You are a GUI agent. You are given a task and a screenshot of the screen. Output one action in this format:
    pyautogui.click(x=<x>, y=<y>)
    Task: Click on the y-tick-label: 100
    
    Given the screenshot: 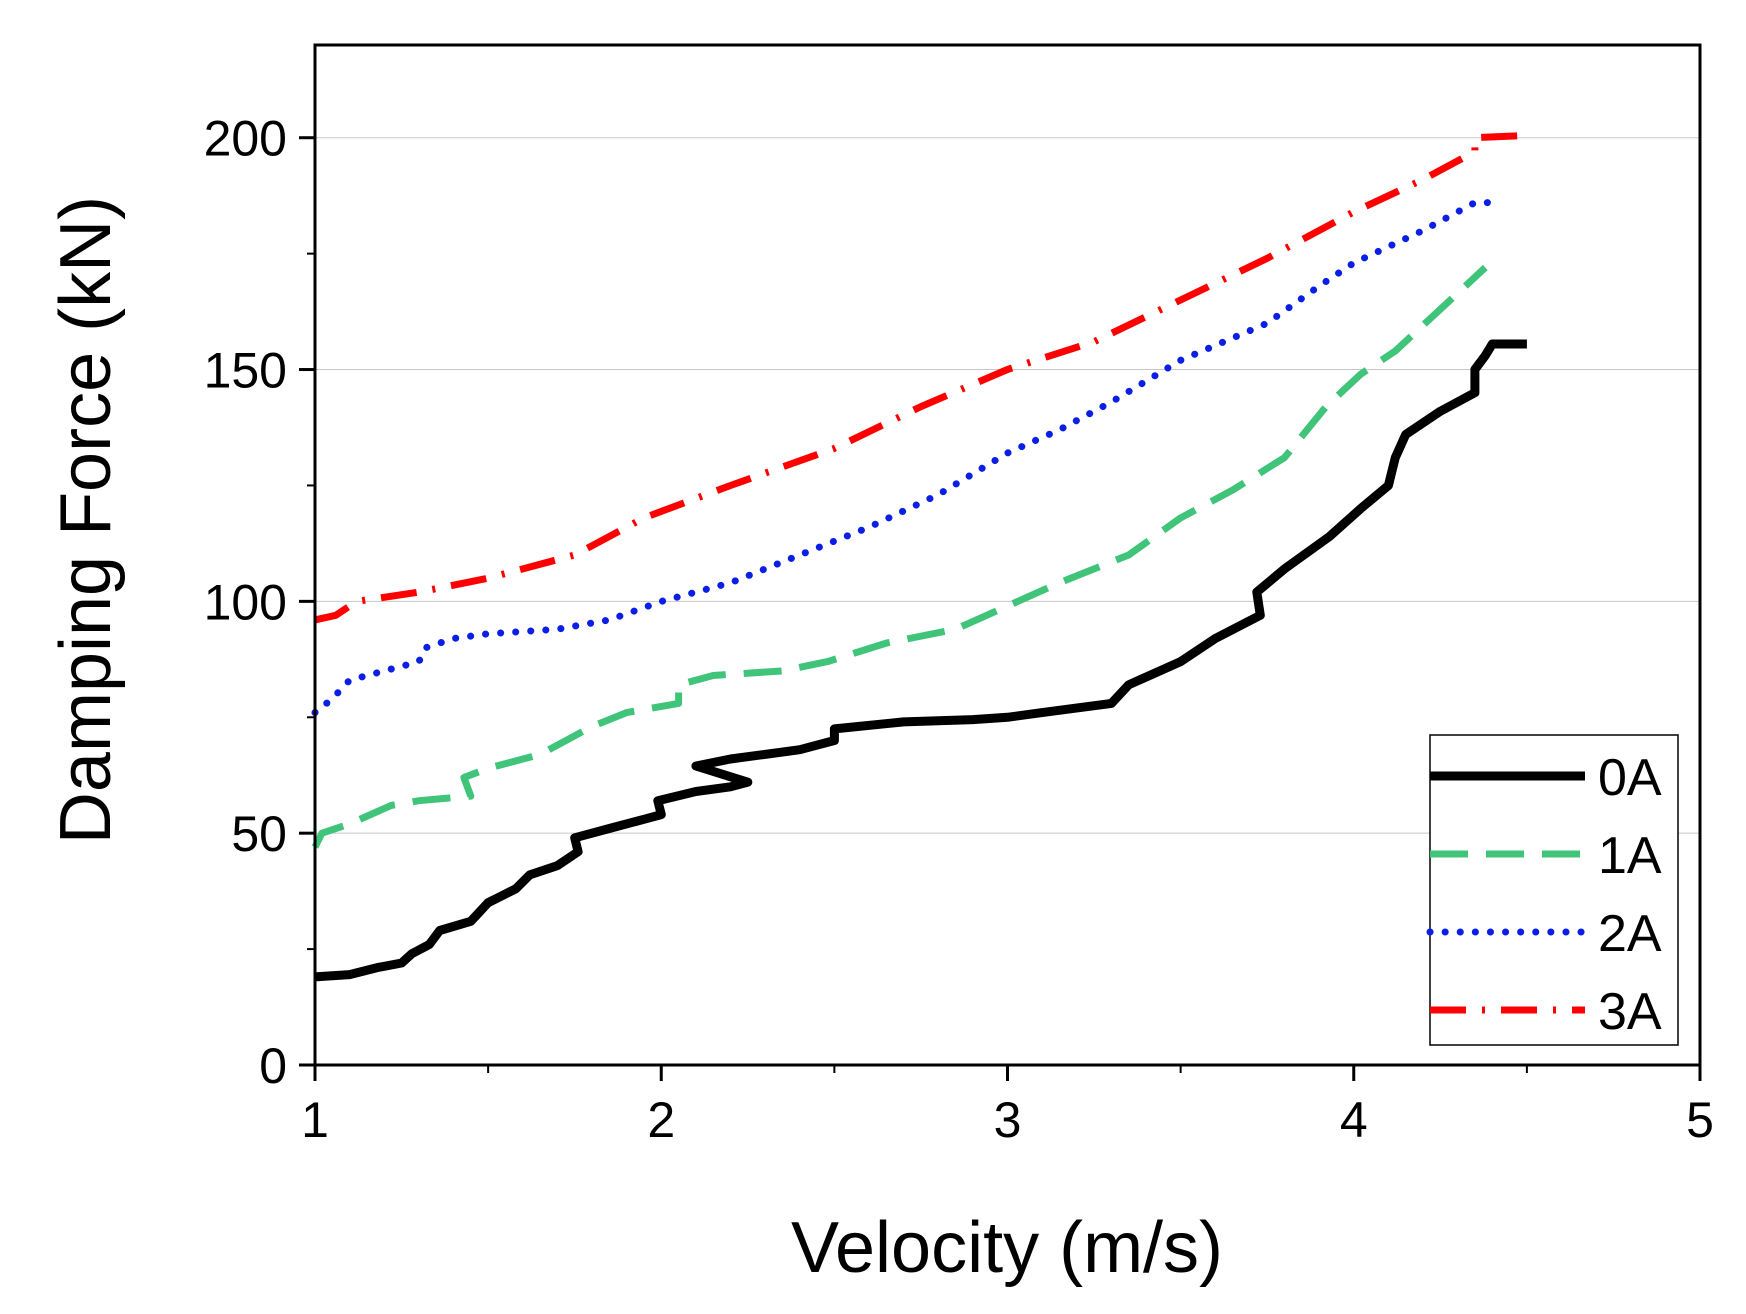 What is the action you would take?
    pyautogui.click(x=245, y=602)
    